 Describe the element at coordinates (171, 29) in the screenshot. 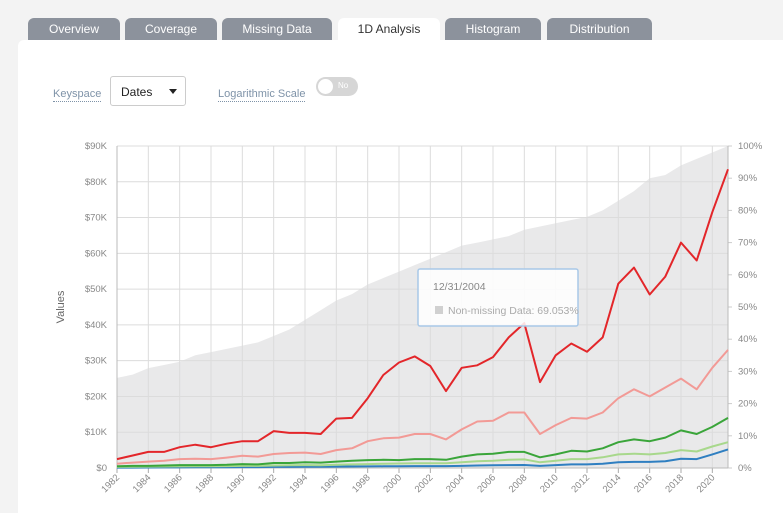

I see `tab: Coverage` at that location.